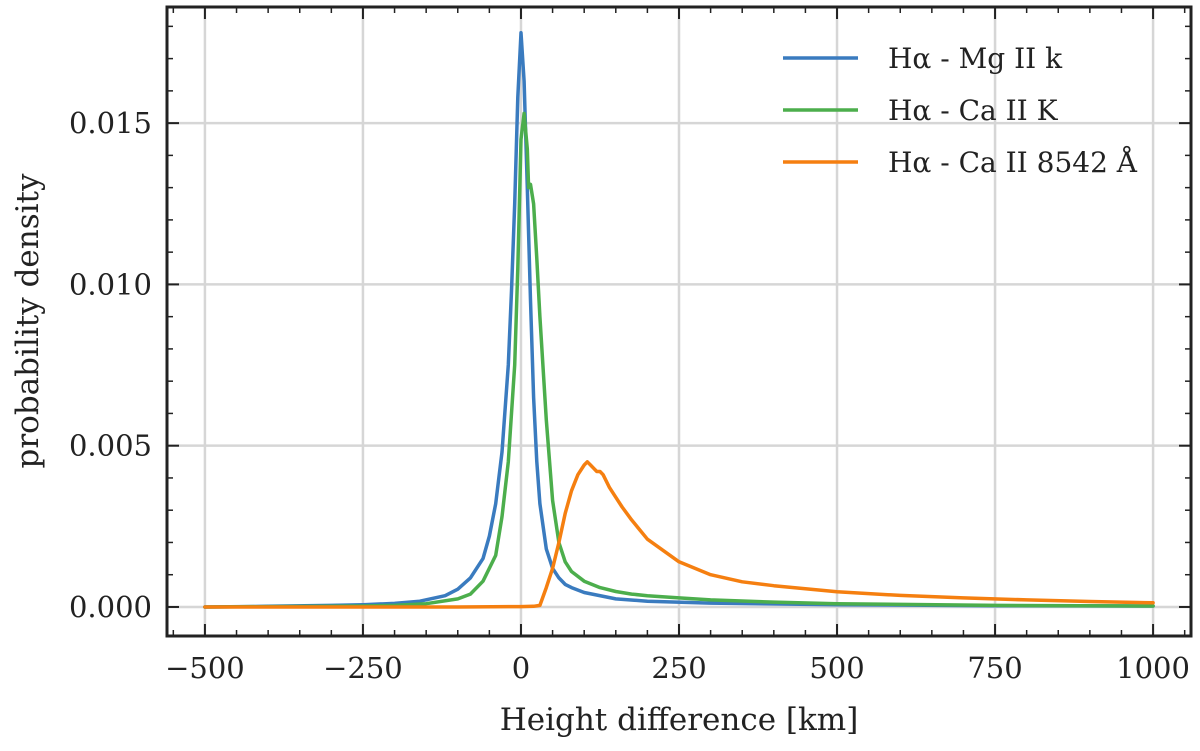  What do you see at coordinates (975, 58) in the screenshot?
I see `legend-label-0: Hα - Mg II k` at bounding box center [975, 58].